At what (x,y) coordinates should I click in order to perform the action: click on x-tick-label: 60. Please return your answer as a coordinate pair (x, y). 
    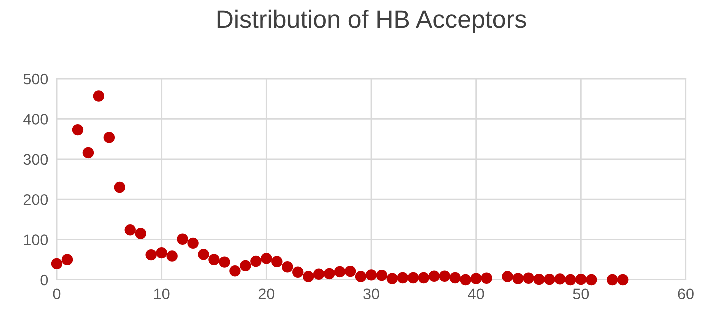
    Looking at the image, I should click on (686, 294).